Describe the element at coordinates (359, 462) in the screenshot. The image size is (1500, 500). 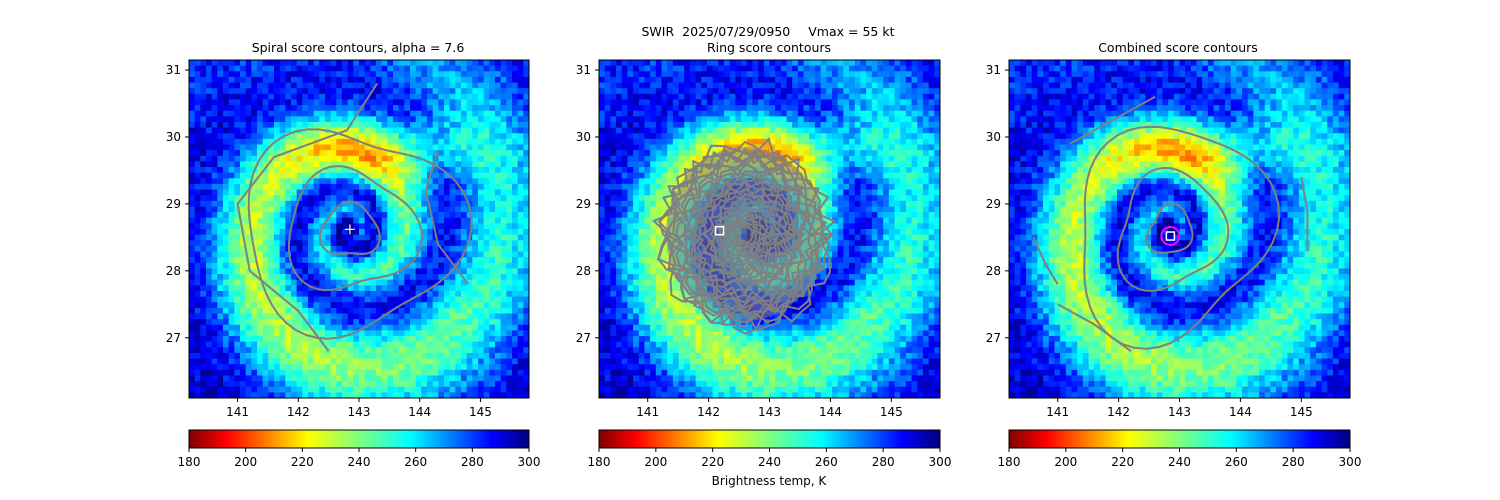
I see `colorbar-tick-label: 240` at that location.